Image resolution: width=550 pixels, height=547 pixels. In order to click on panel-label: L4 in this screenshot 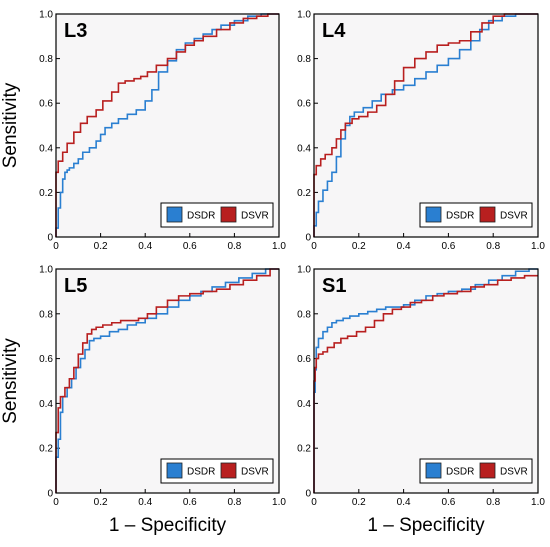, I will do `click(334, 31)`.